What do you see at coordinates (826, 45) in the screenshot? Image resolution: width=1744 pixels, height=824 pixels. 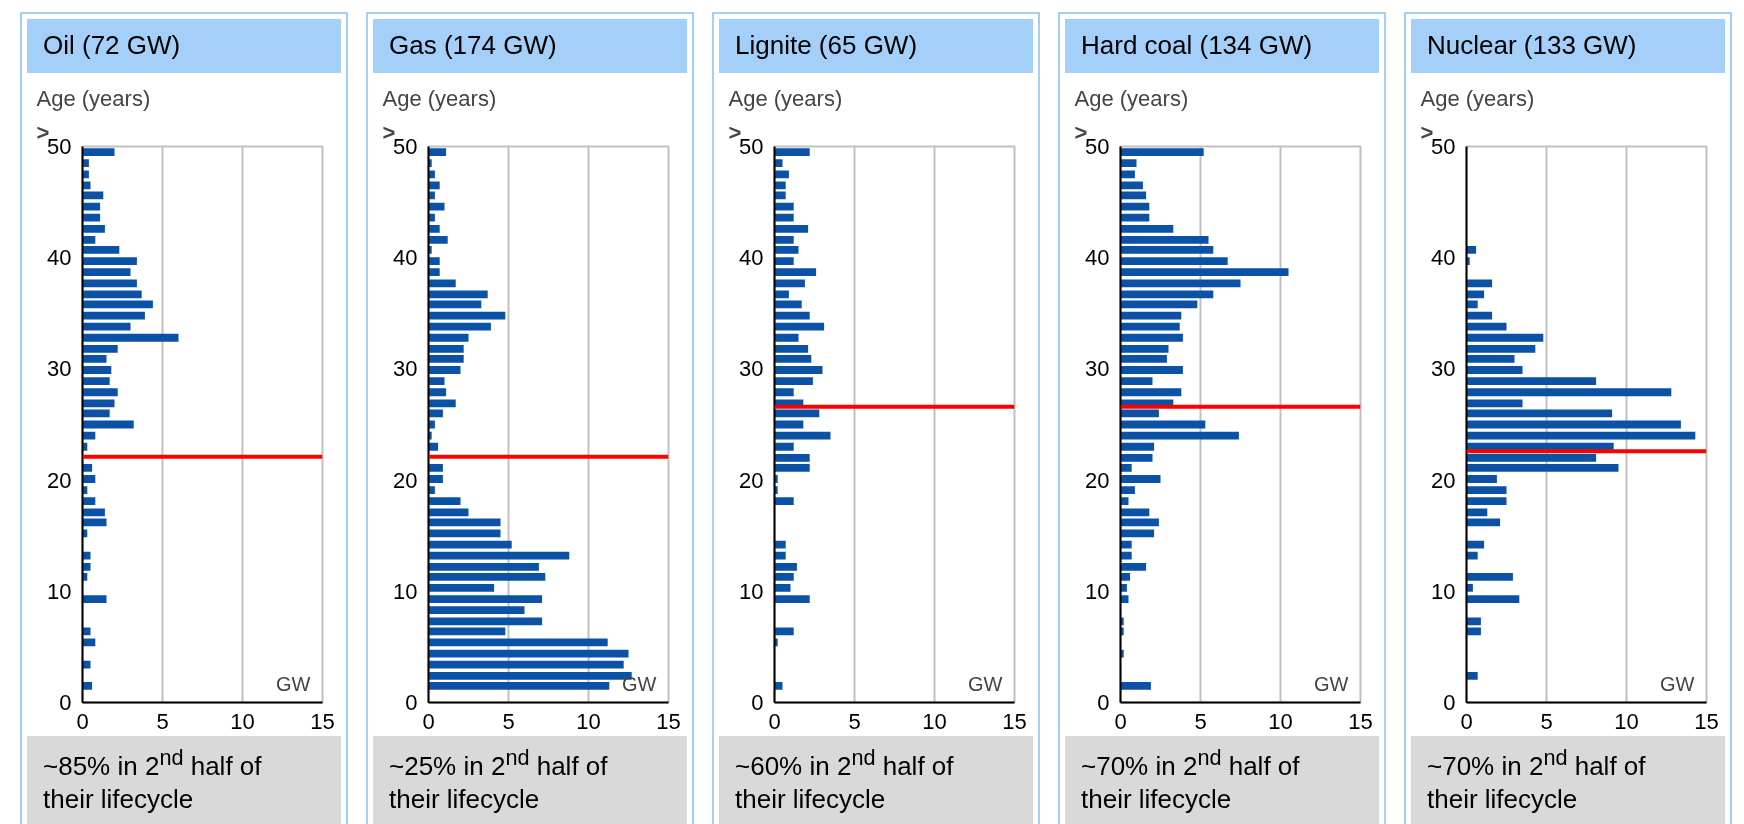 I see `chart-title: Lignite (65 GW)` at bounding box center [826, 45].